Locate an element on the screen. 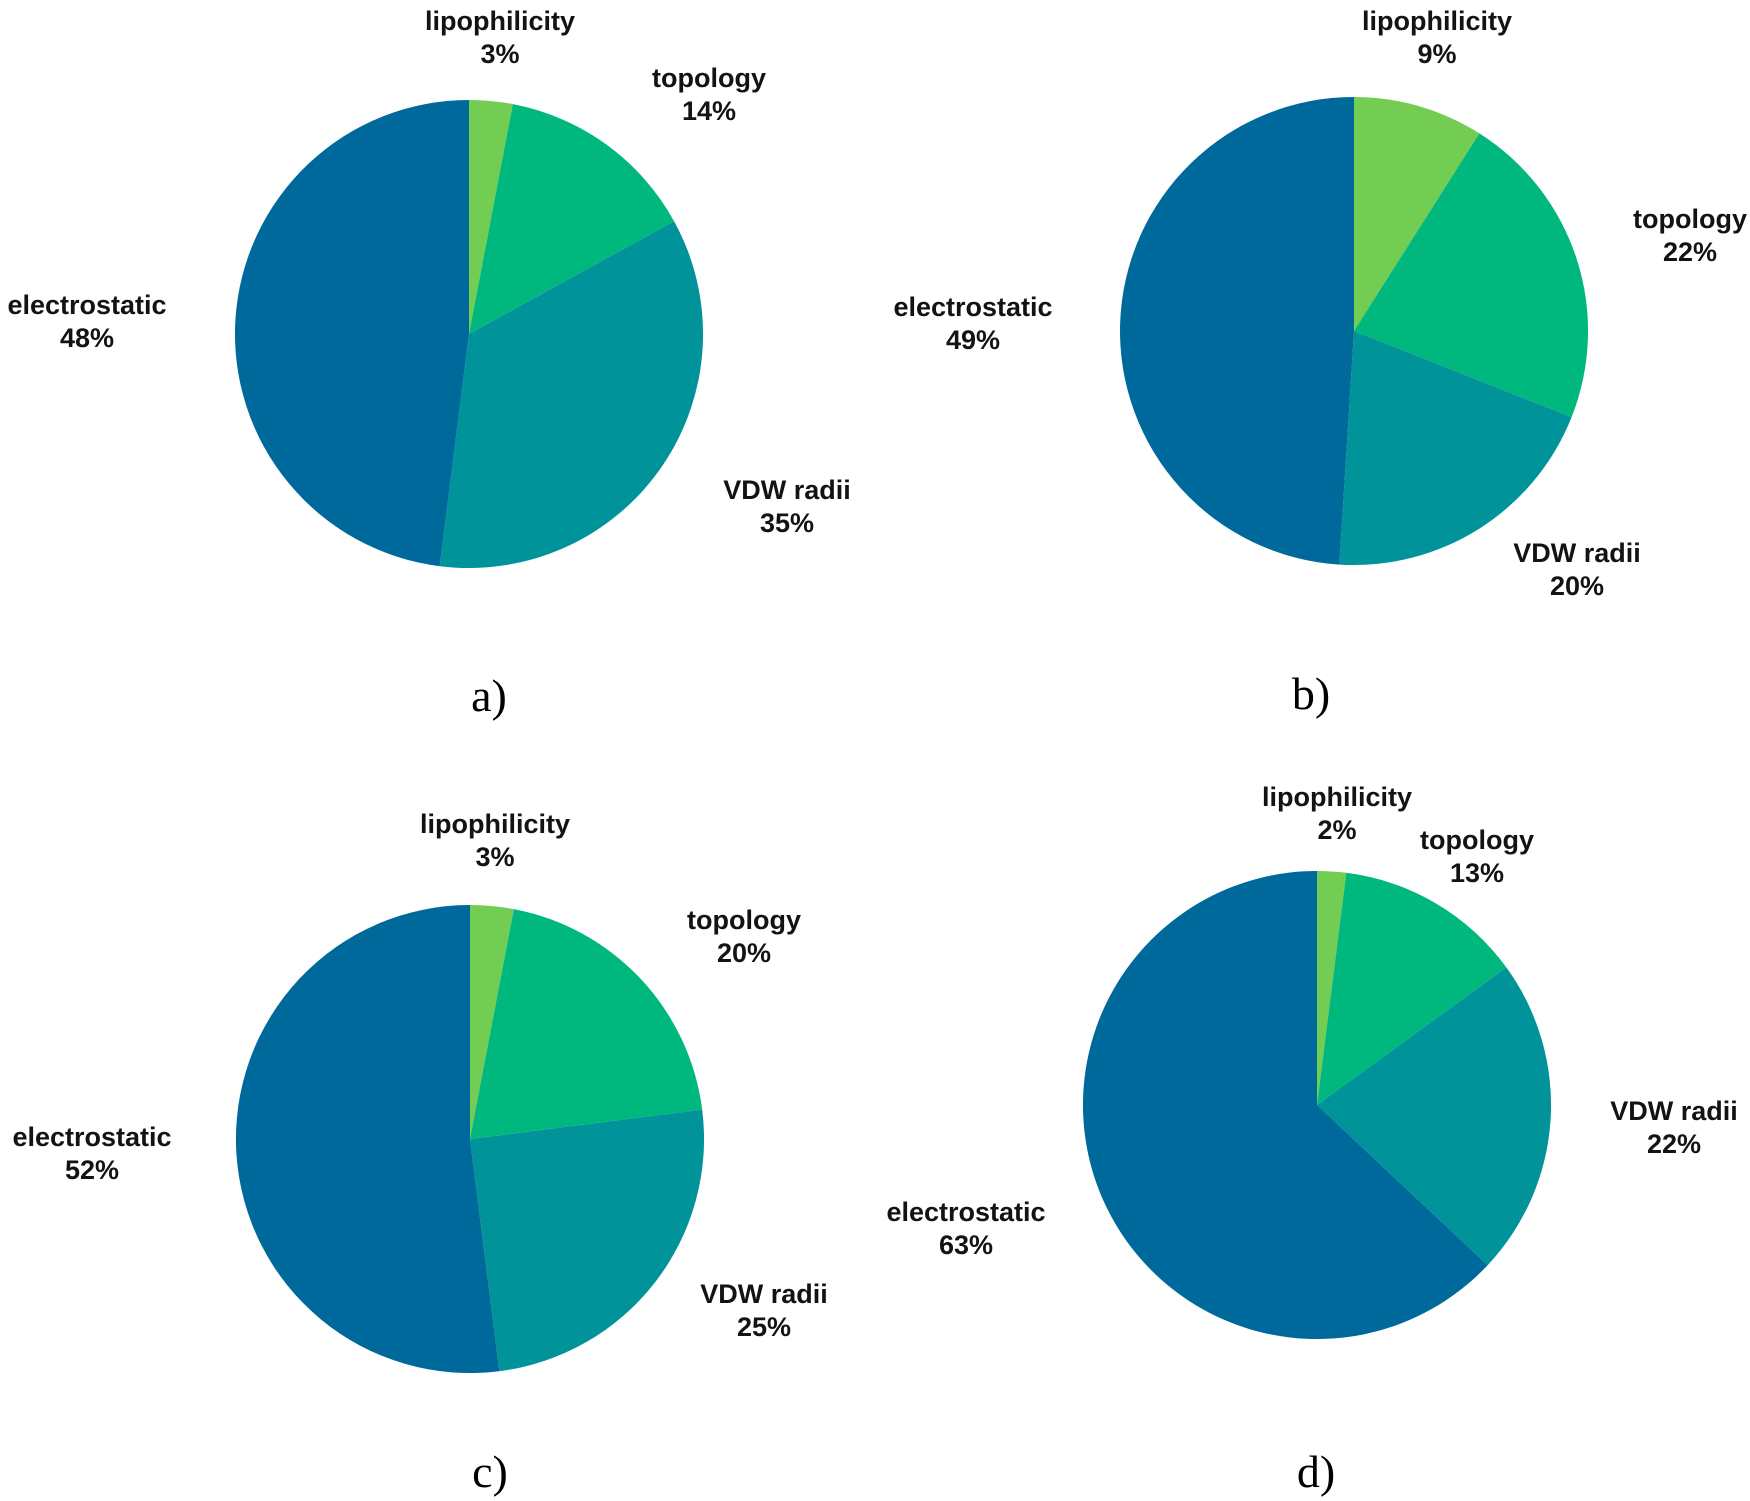 This screenshot has height=1501, width=1750. slice-label-topology-b: topology 22% is located at coordinates (1690, 236).